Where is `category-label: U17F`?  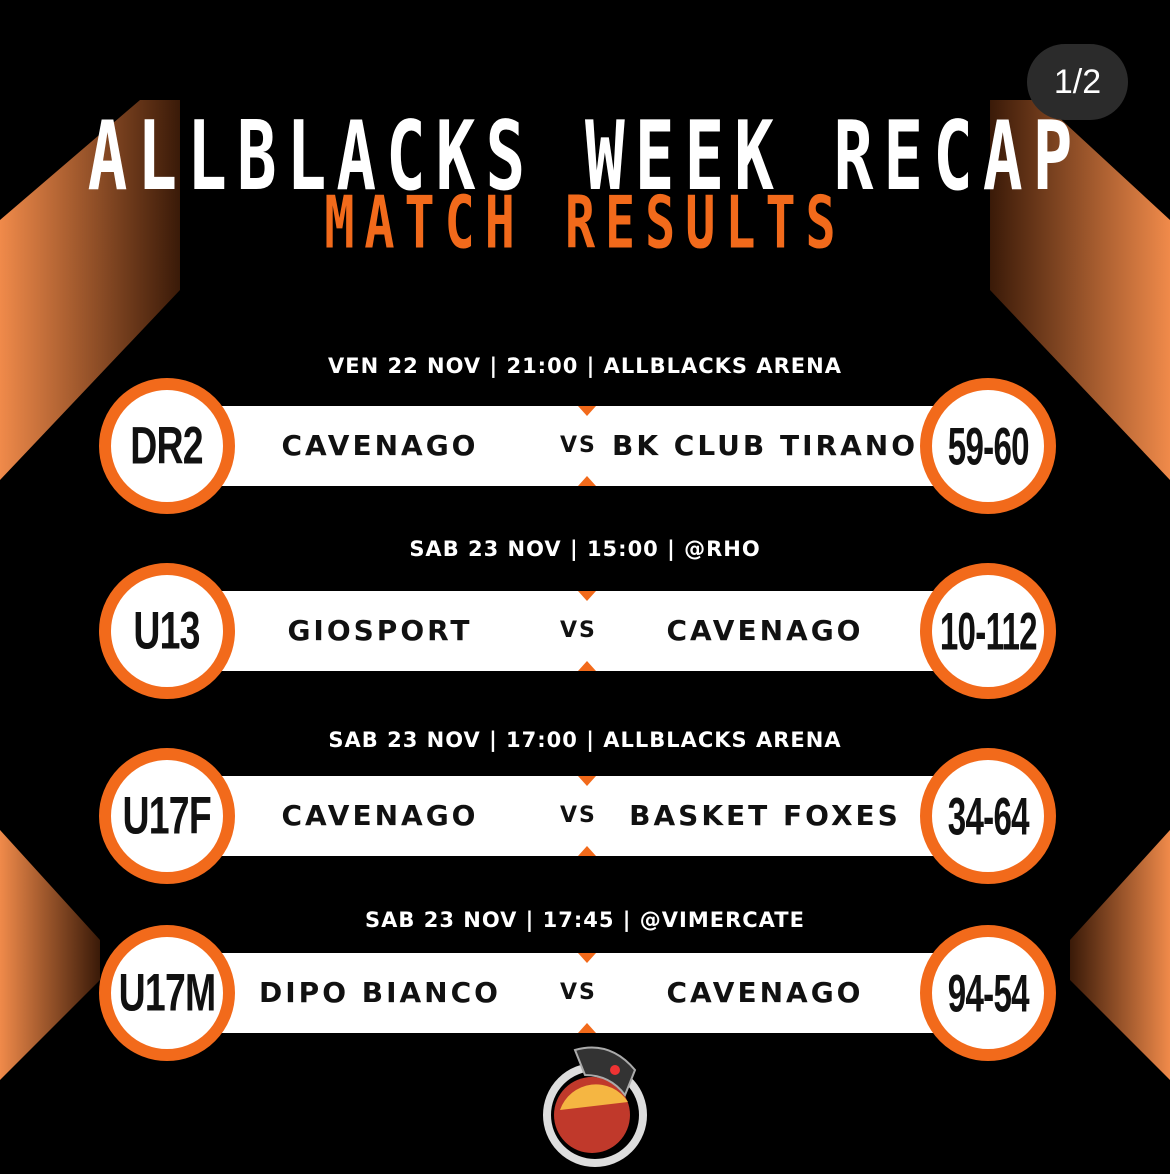
category-label: U17F is located at coordinates (167, 816).